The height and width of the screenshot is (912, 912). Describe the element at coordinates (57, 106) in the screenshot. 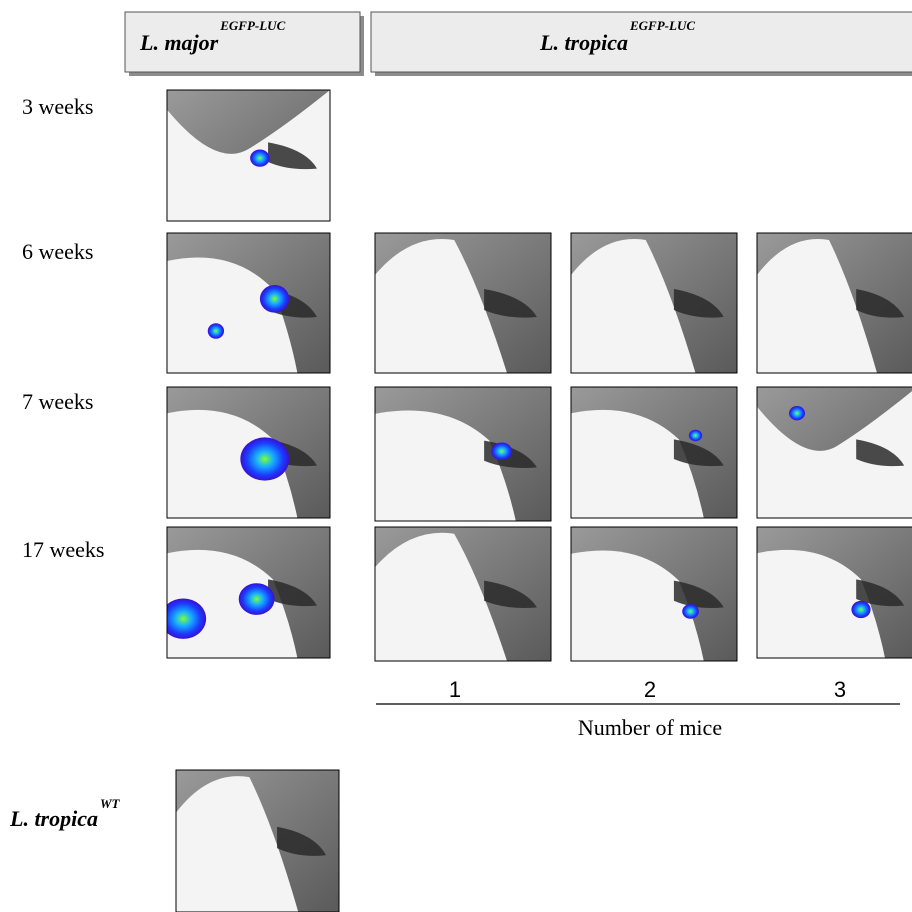

I see `row-label: 3 weeks` at that location.